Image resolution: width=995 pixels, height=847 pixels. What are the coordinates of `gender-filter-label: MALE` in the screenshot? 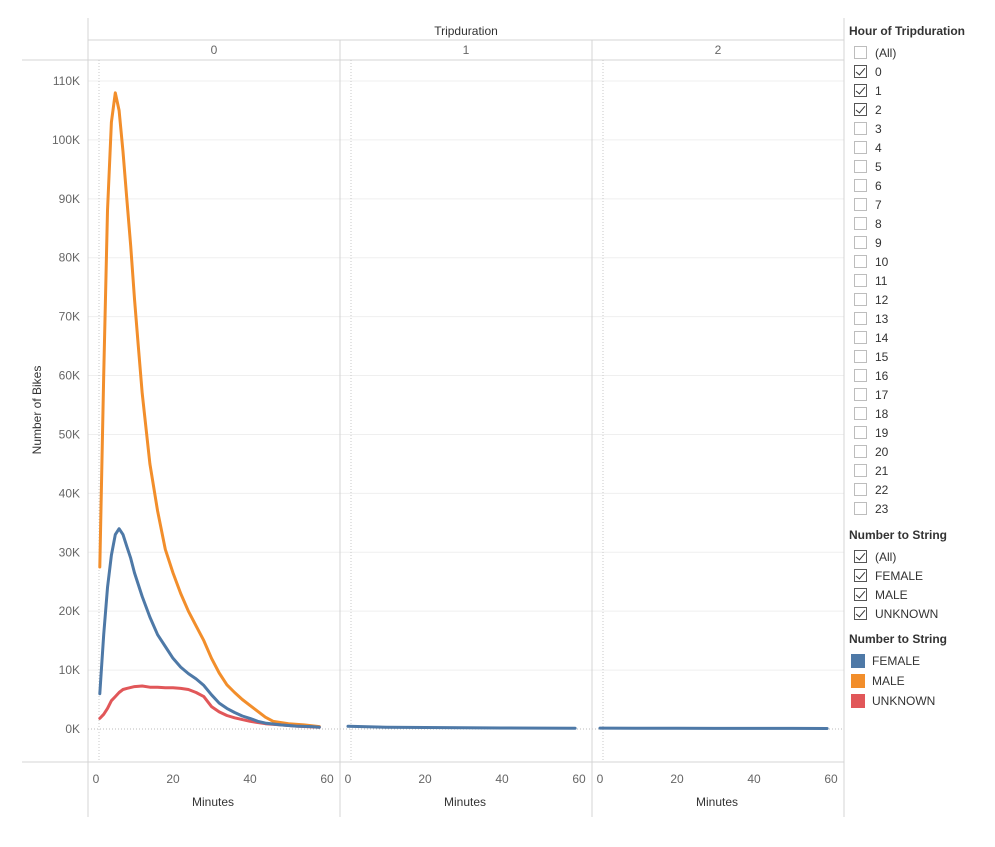 It's located at (891, 594).